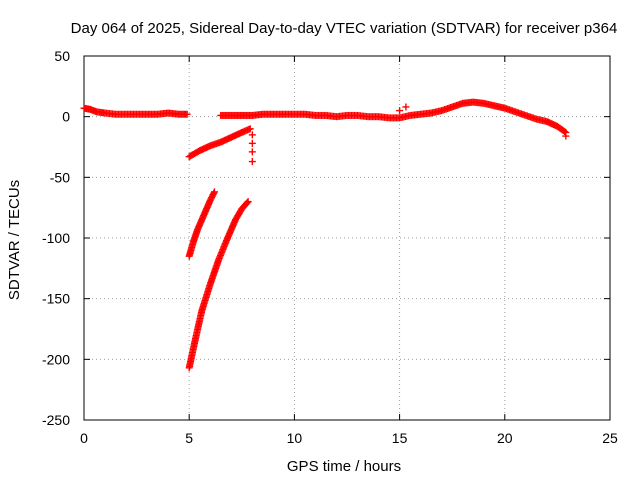 The width and height of the screenshot is (640, 480). Describe the element at coordinates (189, 438) in the screenshot. I see `x-tick-label: 5` at that location.